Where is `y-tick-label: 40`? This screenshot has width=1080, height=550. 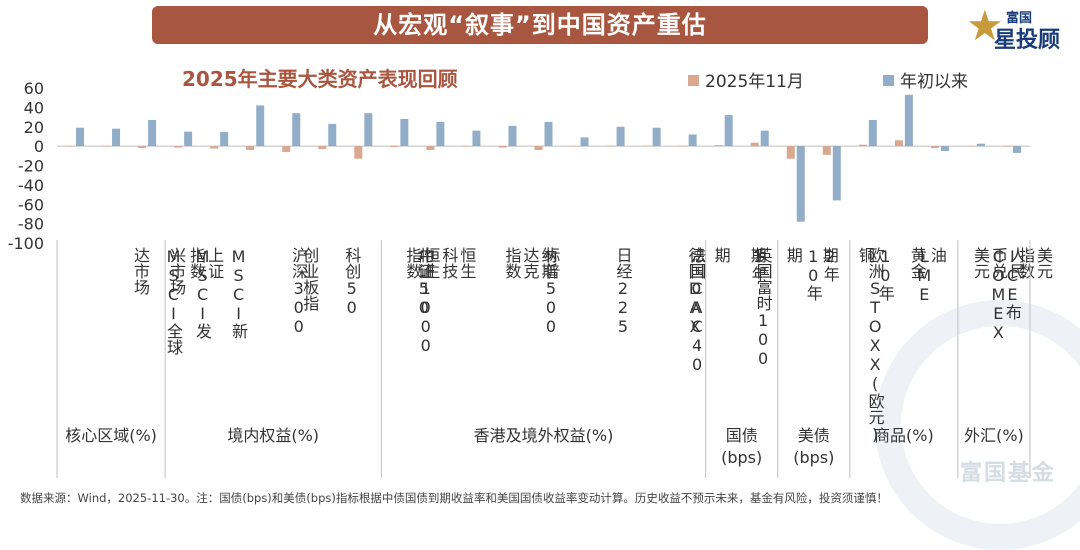
y-tick-label: 40 is located at coordinates (34, 107).